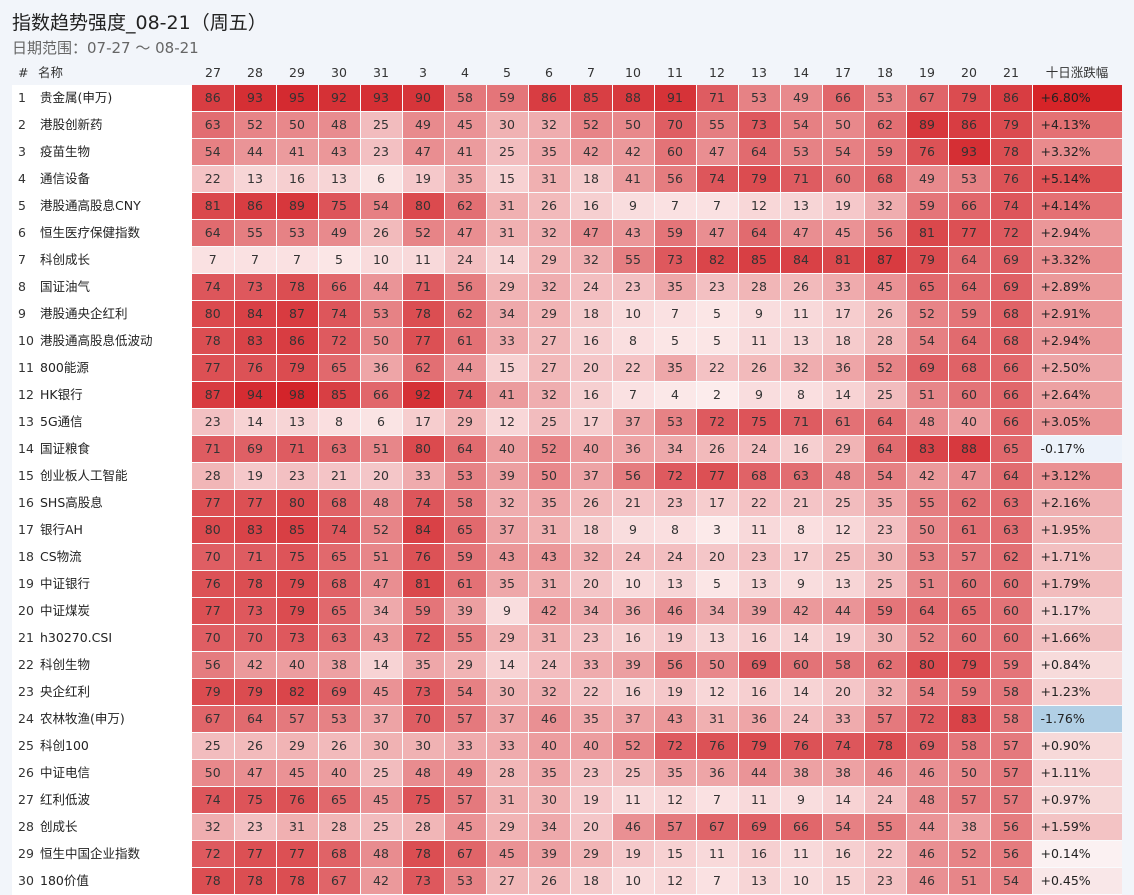  Describe the element at coordinates (885, 530) in the screenshot. I see `heat-cell: 23` at that location.